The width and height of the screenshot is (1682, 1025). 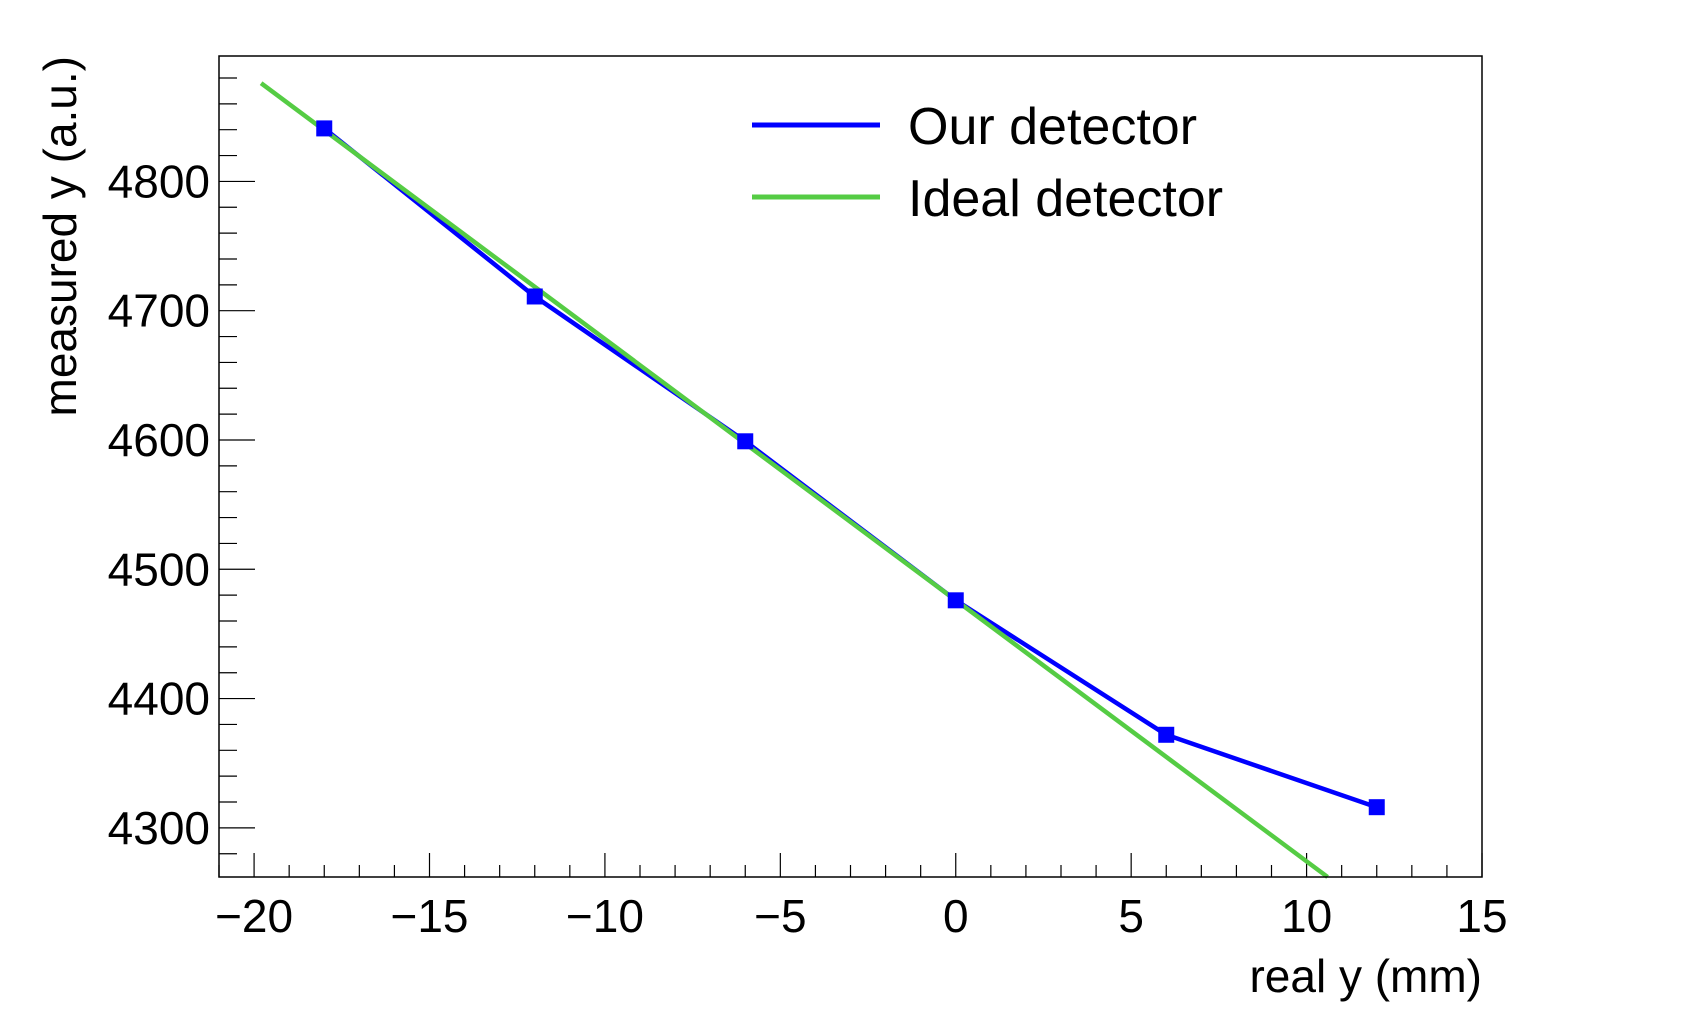 I want to click on y-tick-label: 4700, so click(x=159, y=311).